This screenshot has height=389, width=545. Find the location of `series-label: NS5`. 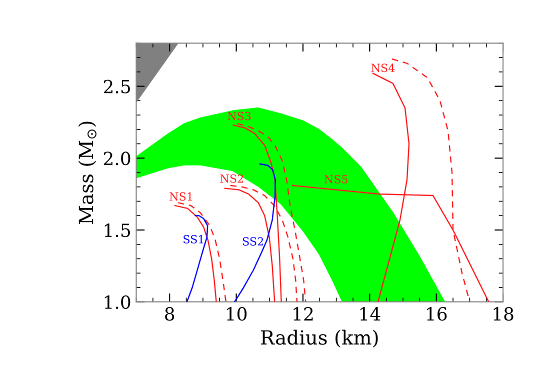

series-label: NS5 is located at coordinates (336, 179).